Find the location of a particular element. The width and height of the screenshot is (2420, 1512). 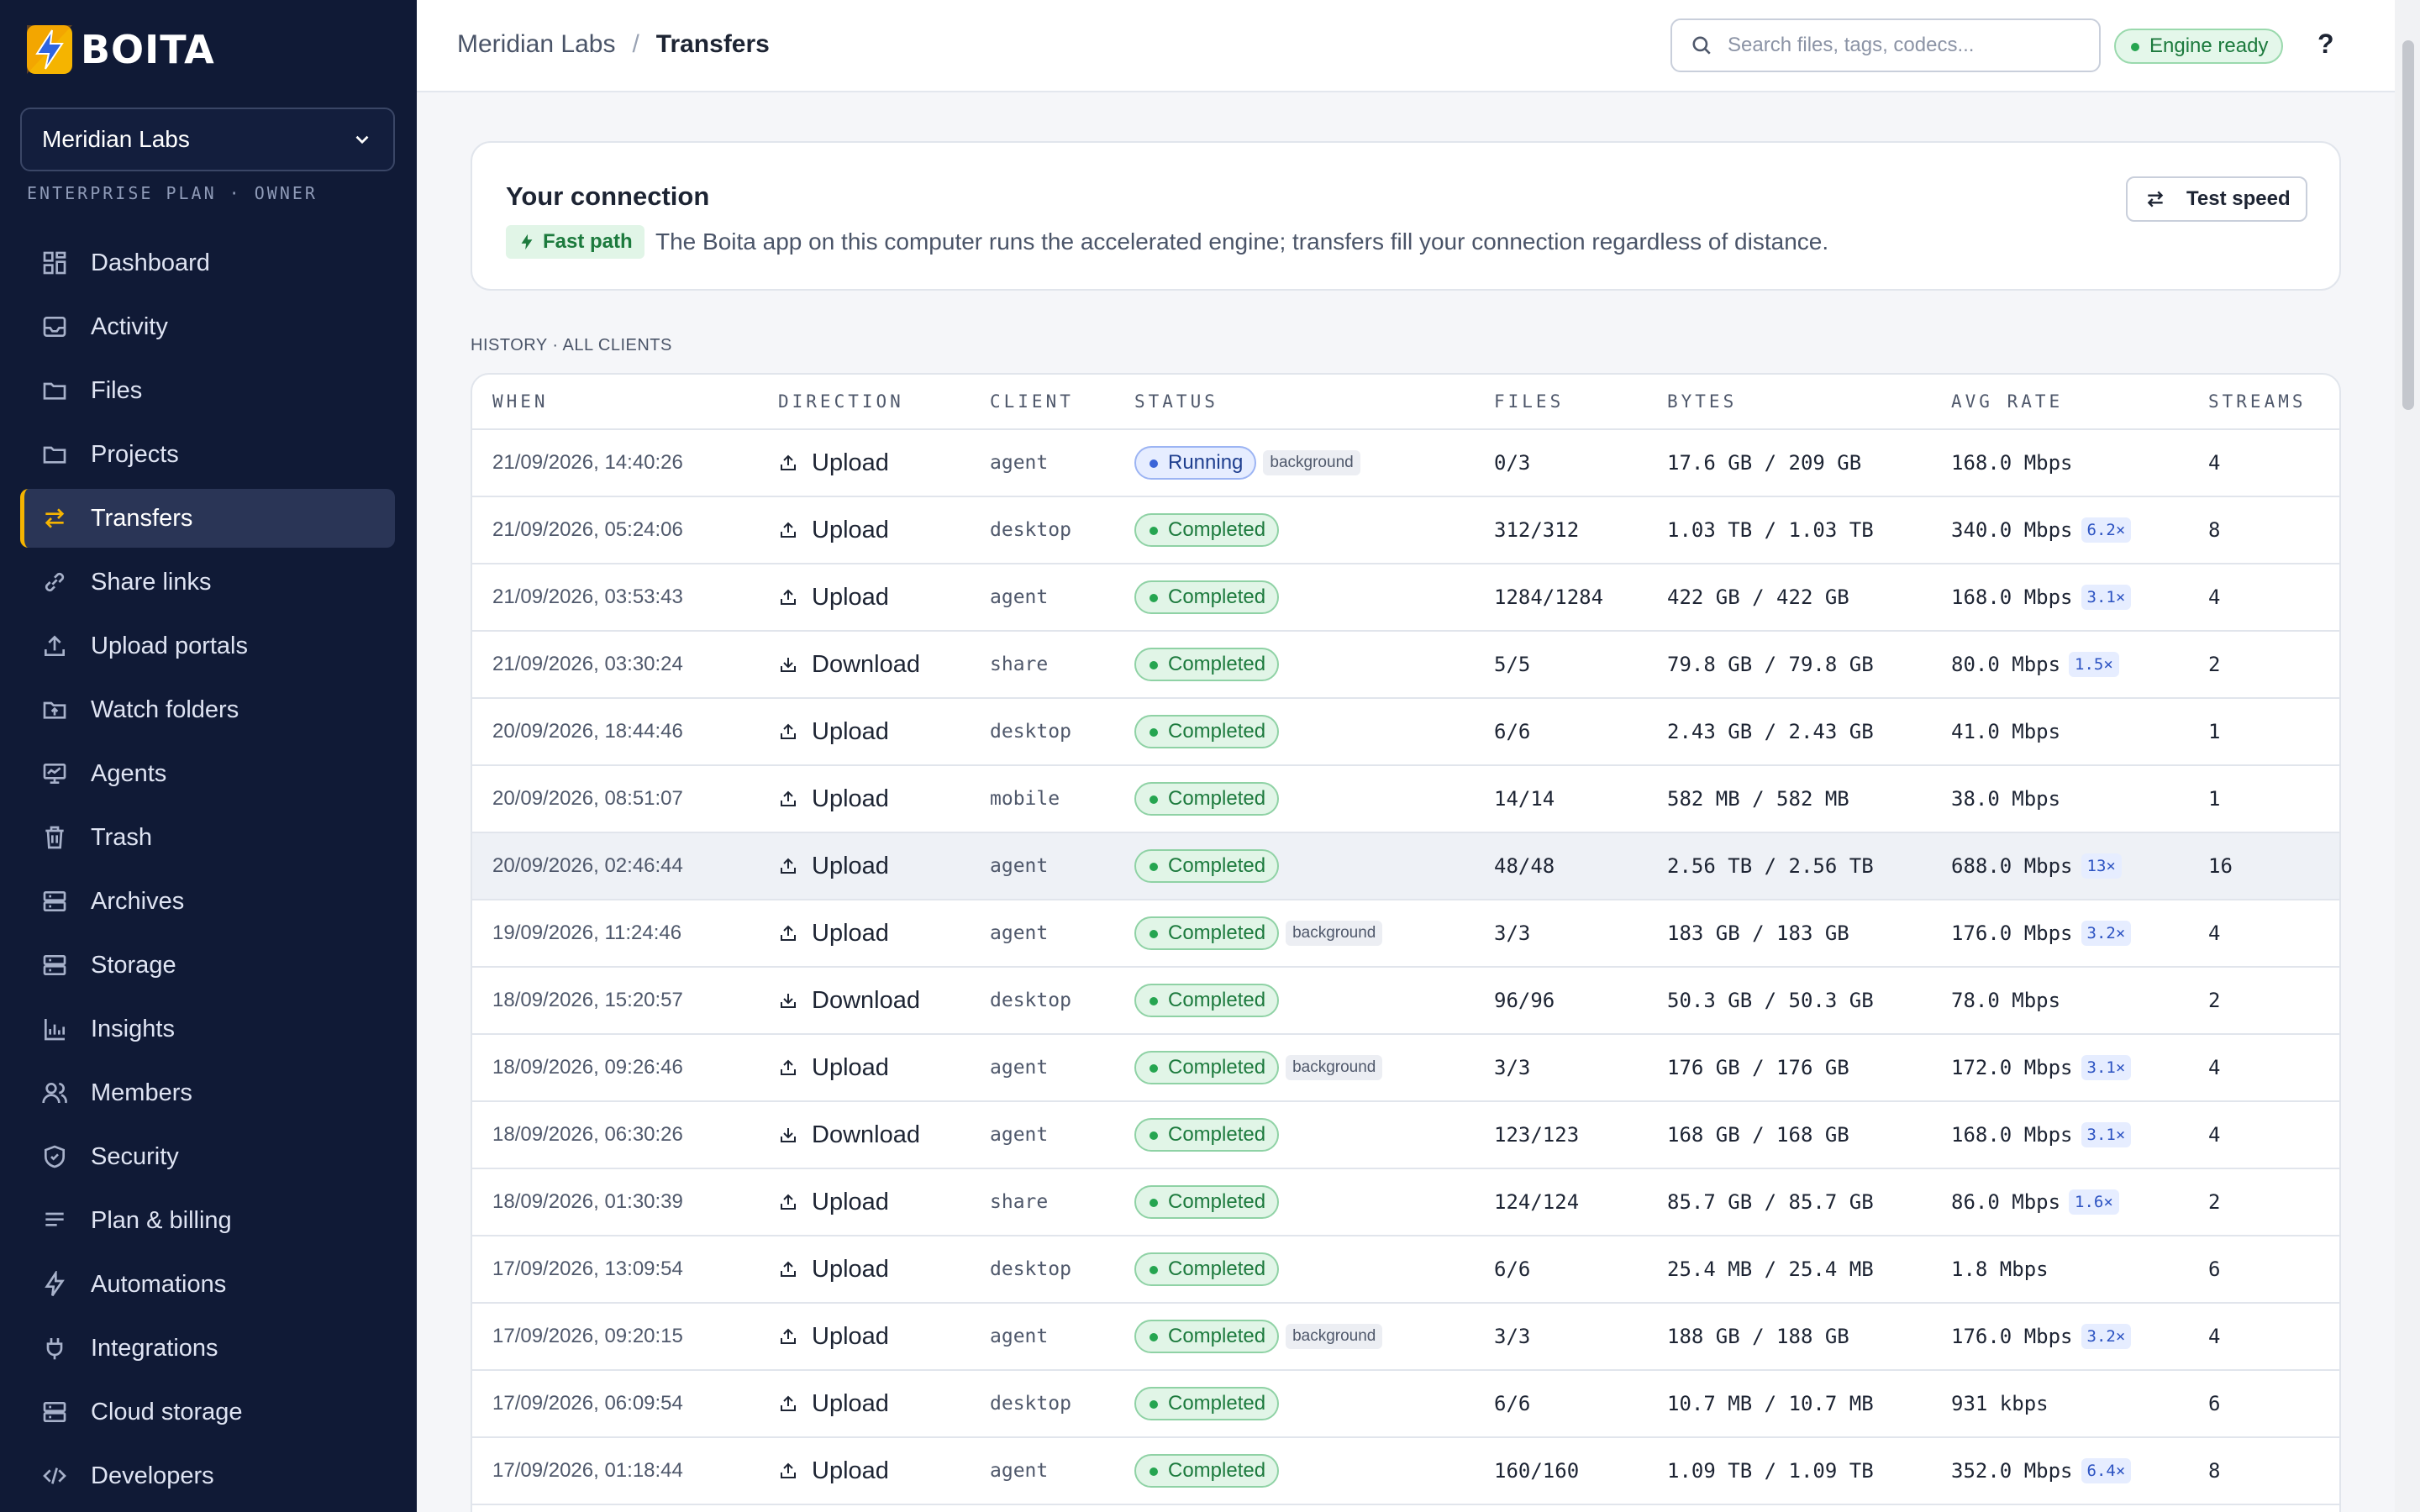

page-scrollbar is located at coordinates (2407, 756).